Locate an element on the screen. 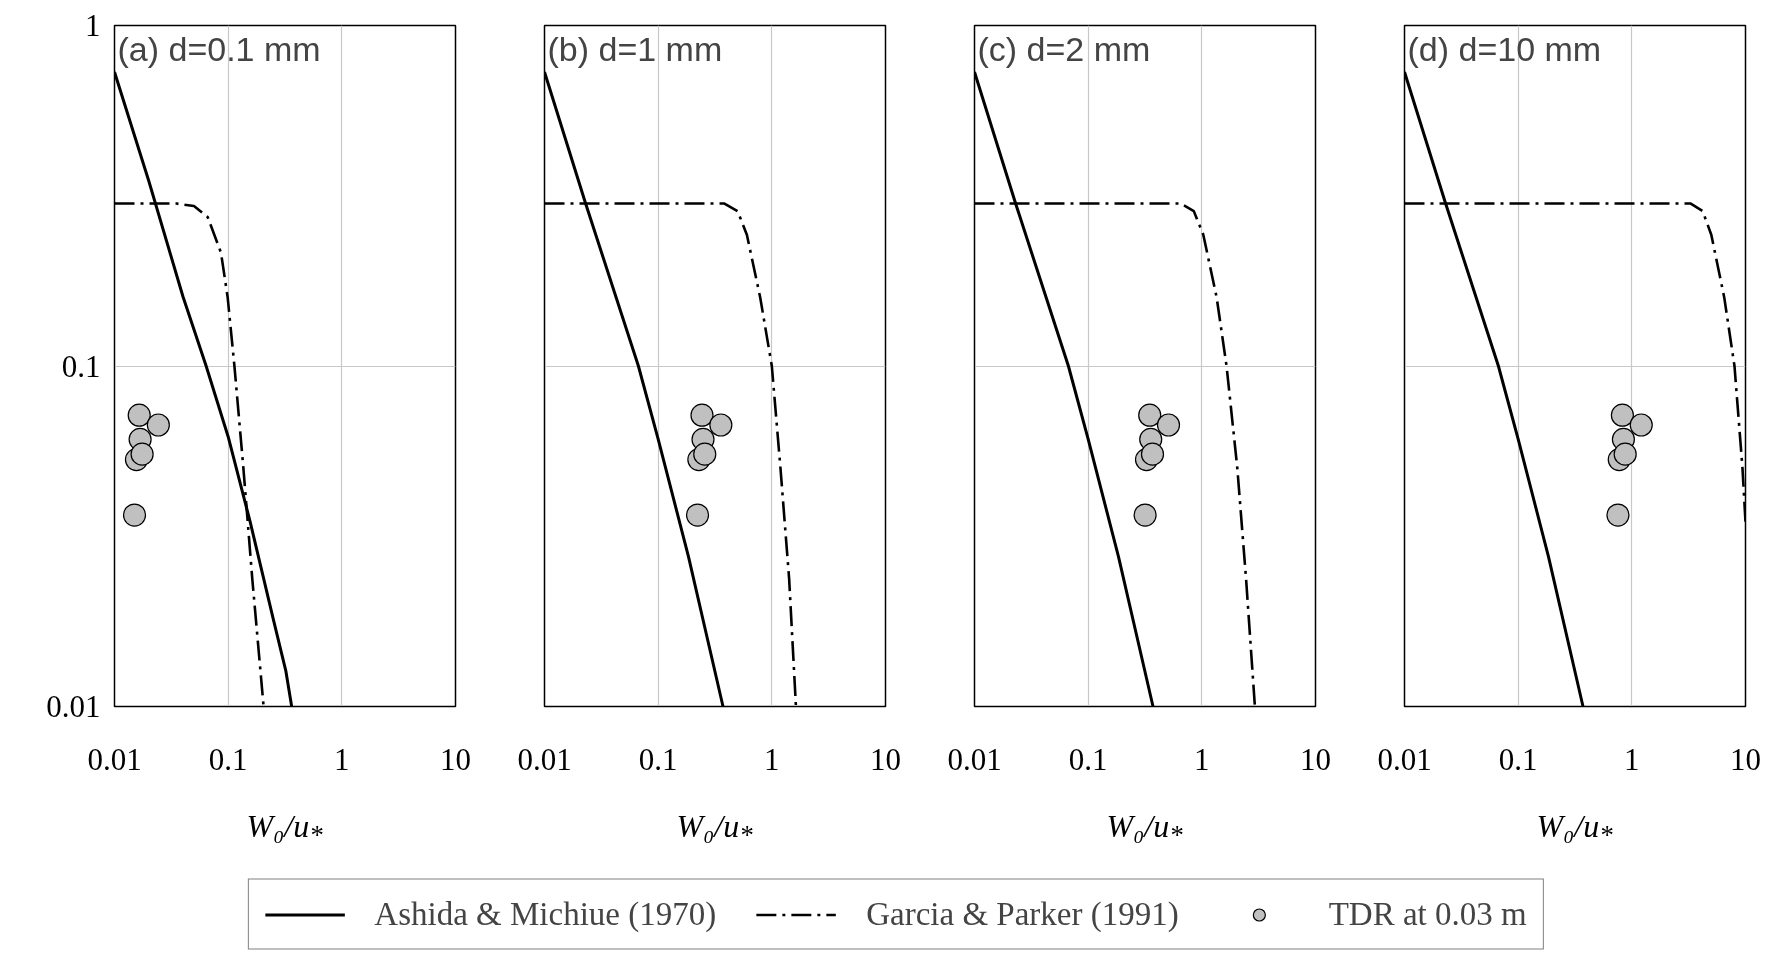 The image size is (1791, 967). legend-label: Garcia & Parker (1991) is located at coordinates (1022, 914).